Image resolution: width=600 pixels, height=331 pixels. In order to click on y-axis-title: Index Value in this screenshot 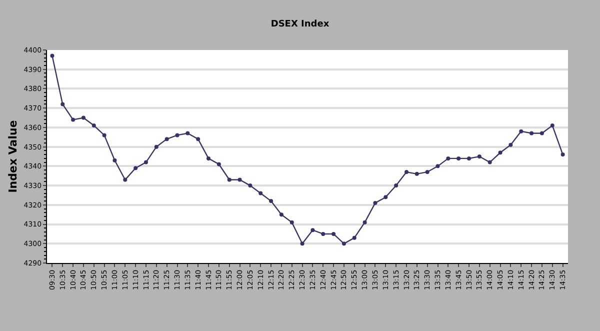, I will do `click(13, 156)`.